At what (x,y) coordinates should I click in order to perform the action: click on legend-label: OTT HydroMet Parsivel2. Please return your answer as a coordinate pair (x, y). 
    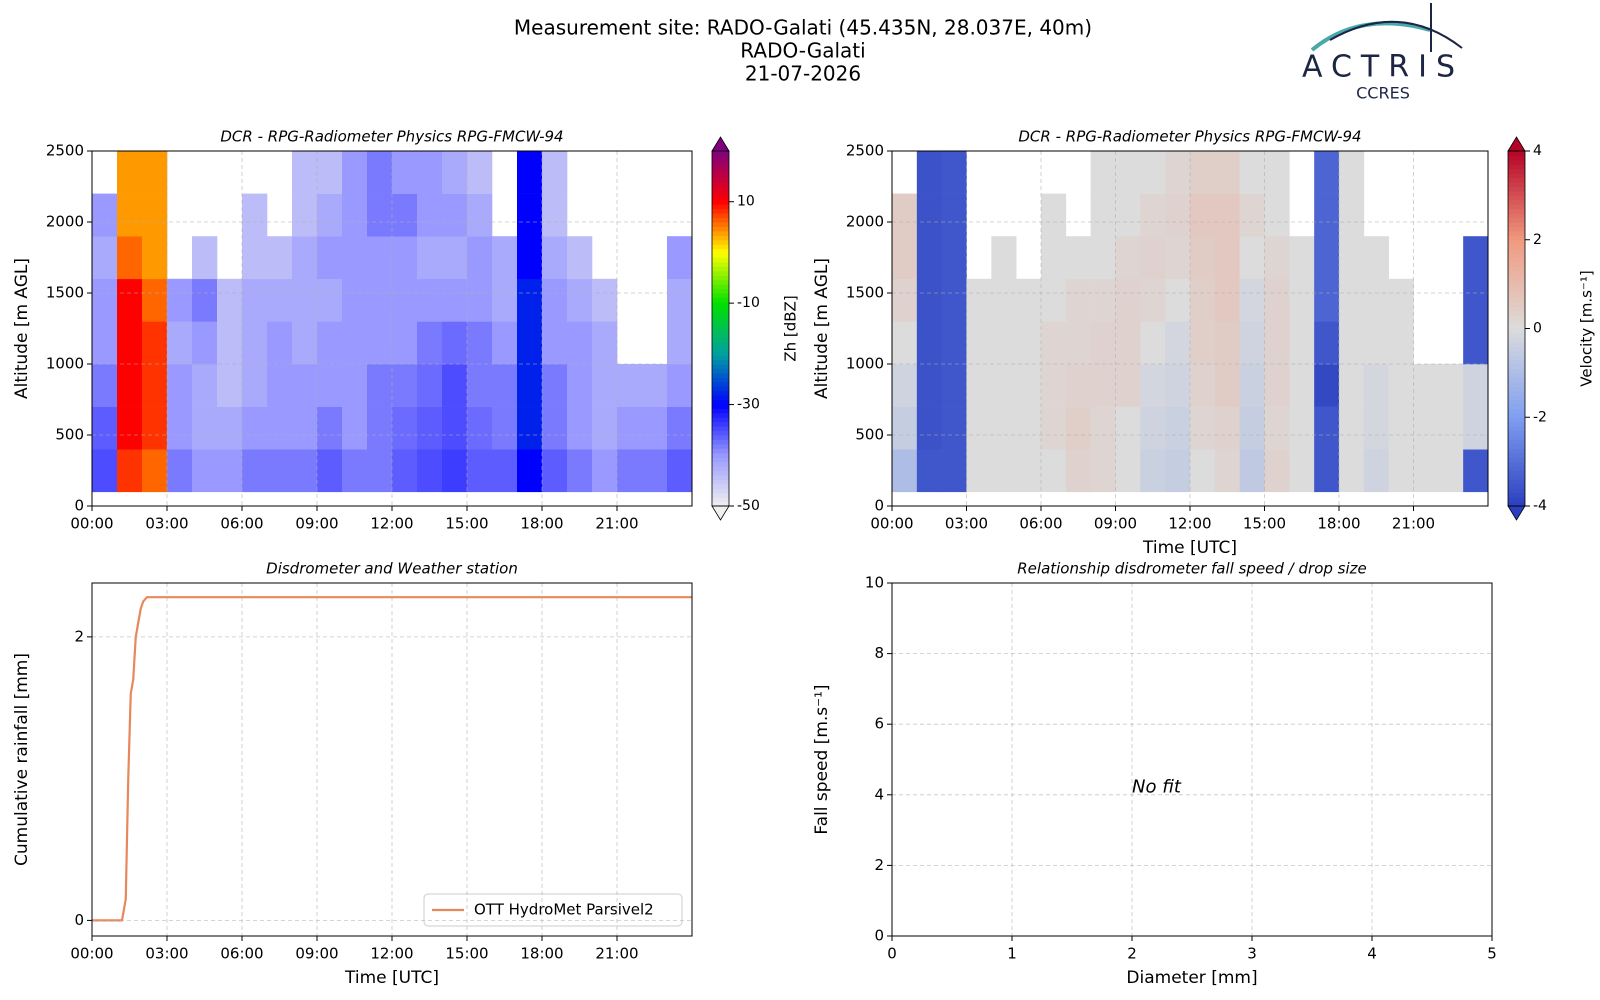
    Looking at the image, I should click on (564, 910).